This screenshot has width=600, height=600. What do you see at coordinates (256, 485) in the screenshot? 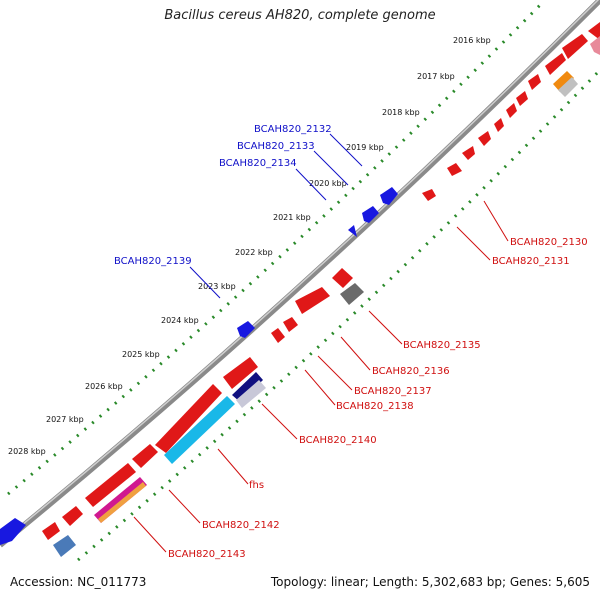
I see `gene-label: fhs` at bounding box center [256, 485].